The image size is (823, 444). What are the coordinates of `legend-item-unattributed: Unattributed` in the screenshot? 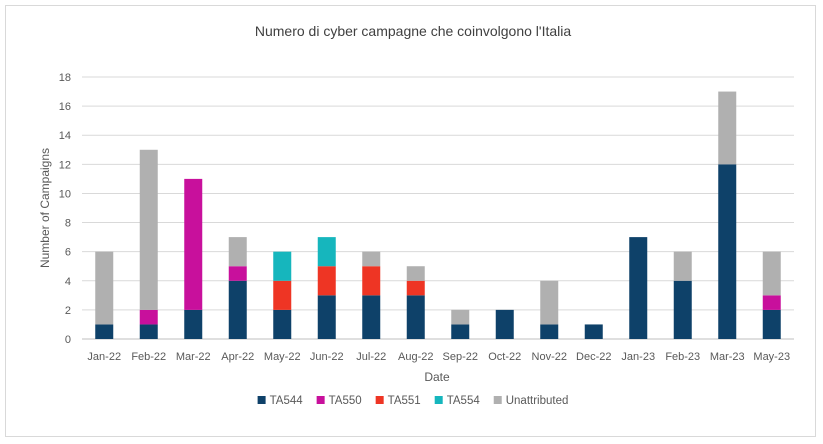 It's located at (531, 401).